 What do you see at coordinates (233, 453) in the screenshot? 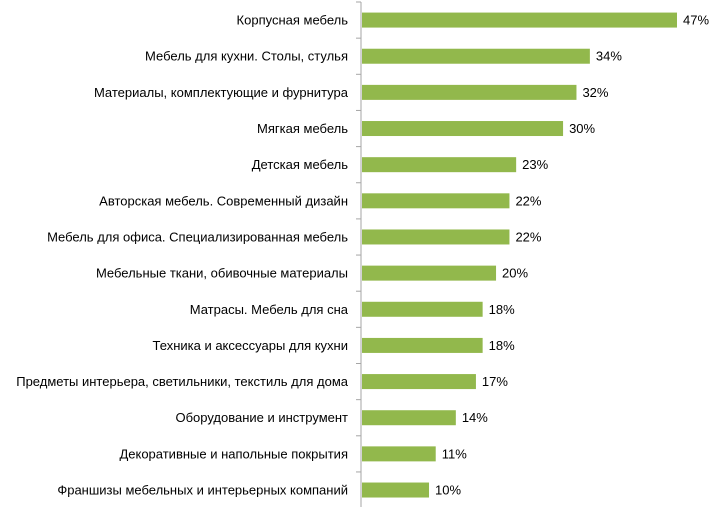
I see `category-label: Декоративные и напольные покрытия` at bounding box center [233, 453].